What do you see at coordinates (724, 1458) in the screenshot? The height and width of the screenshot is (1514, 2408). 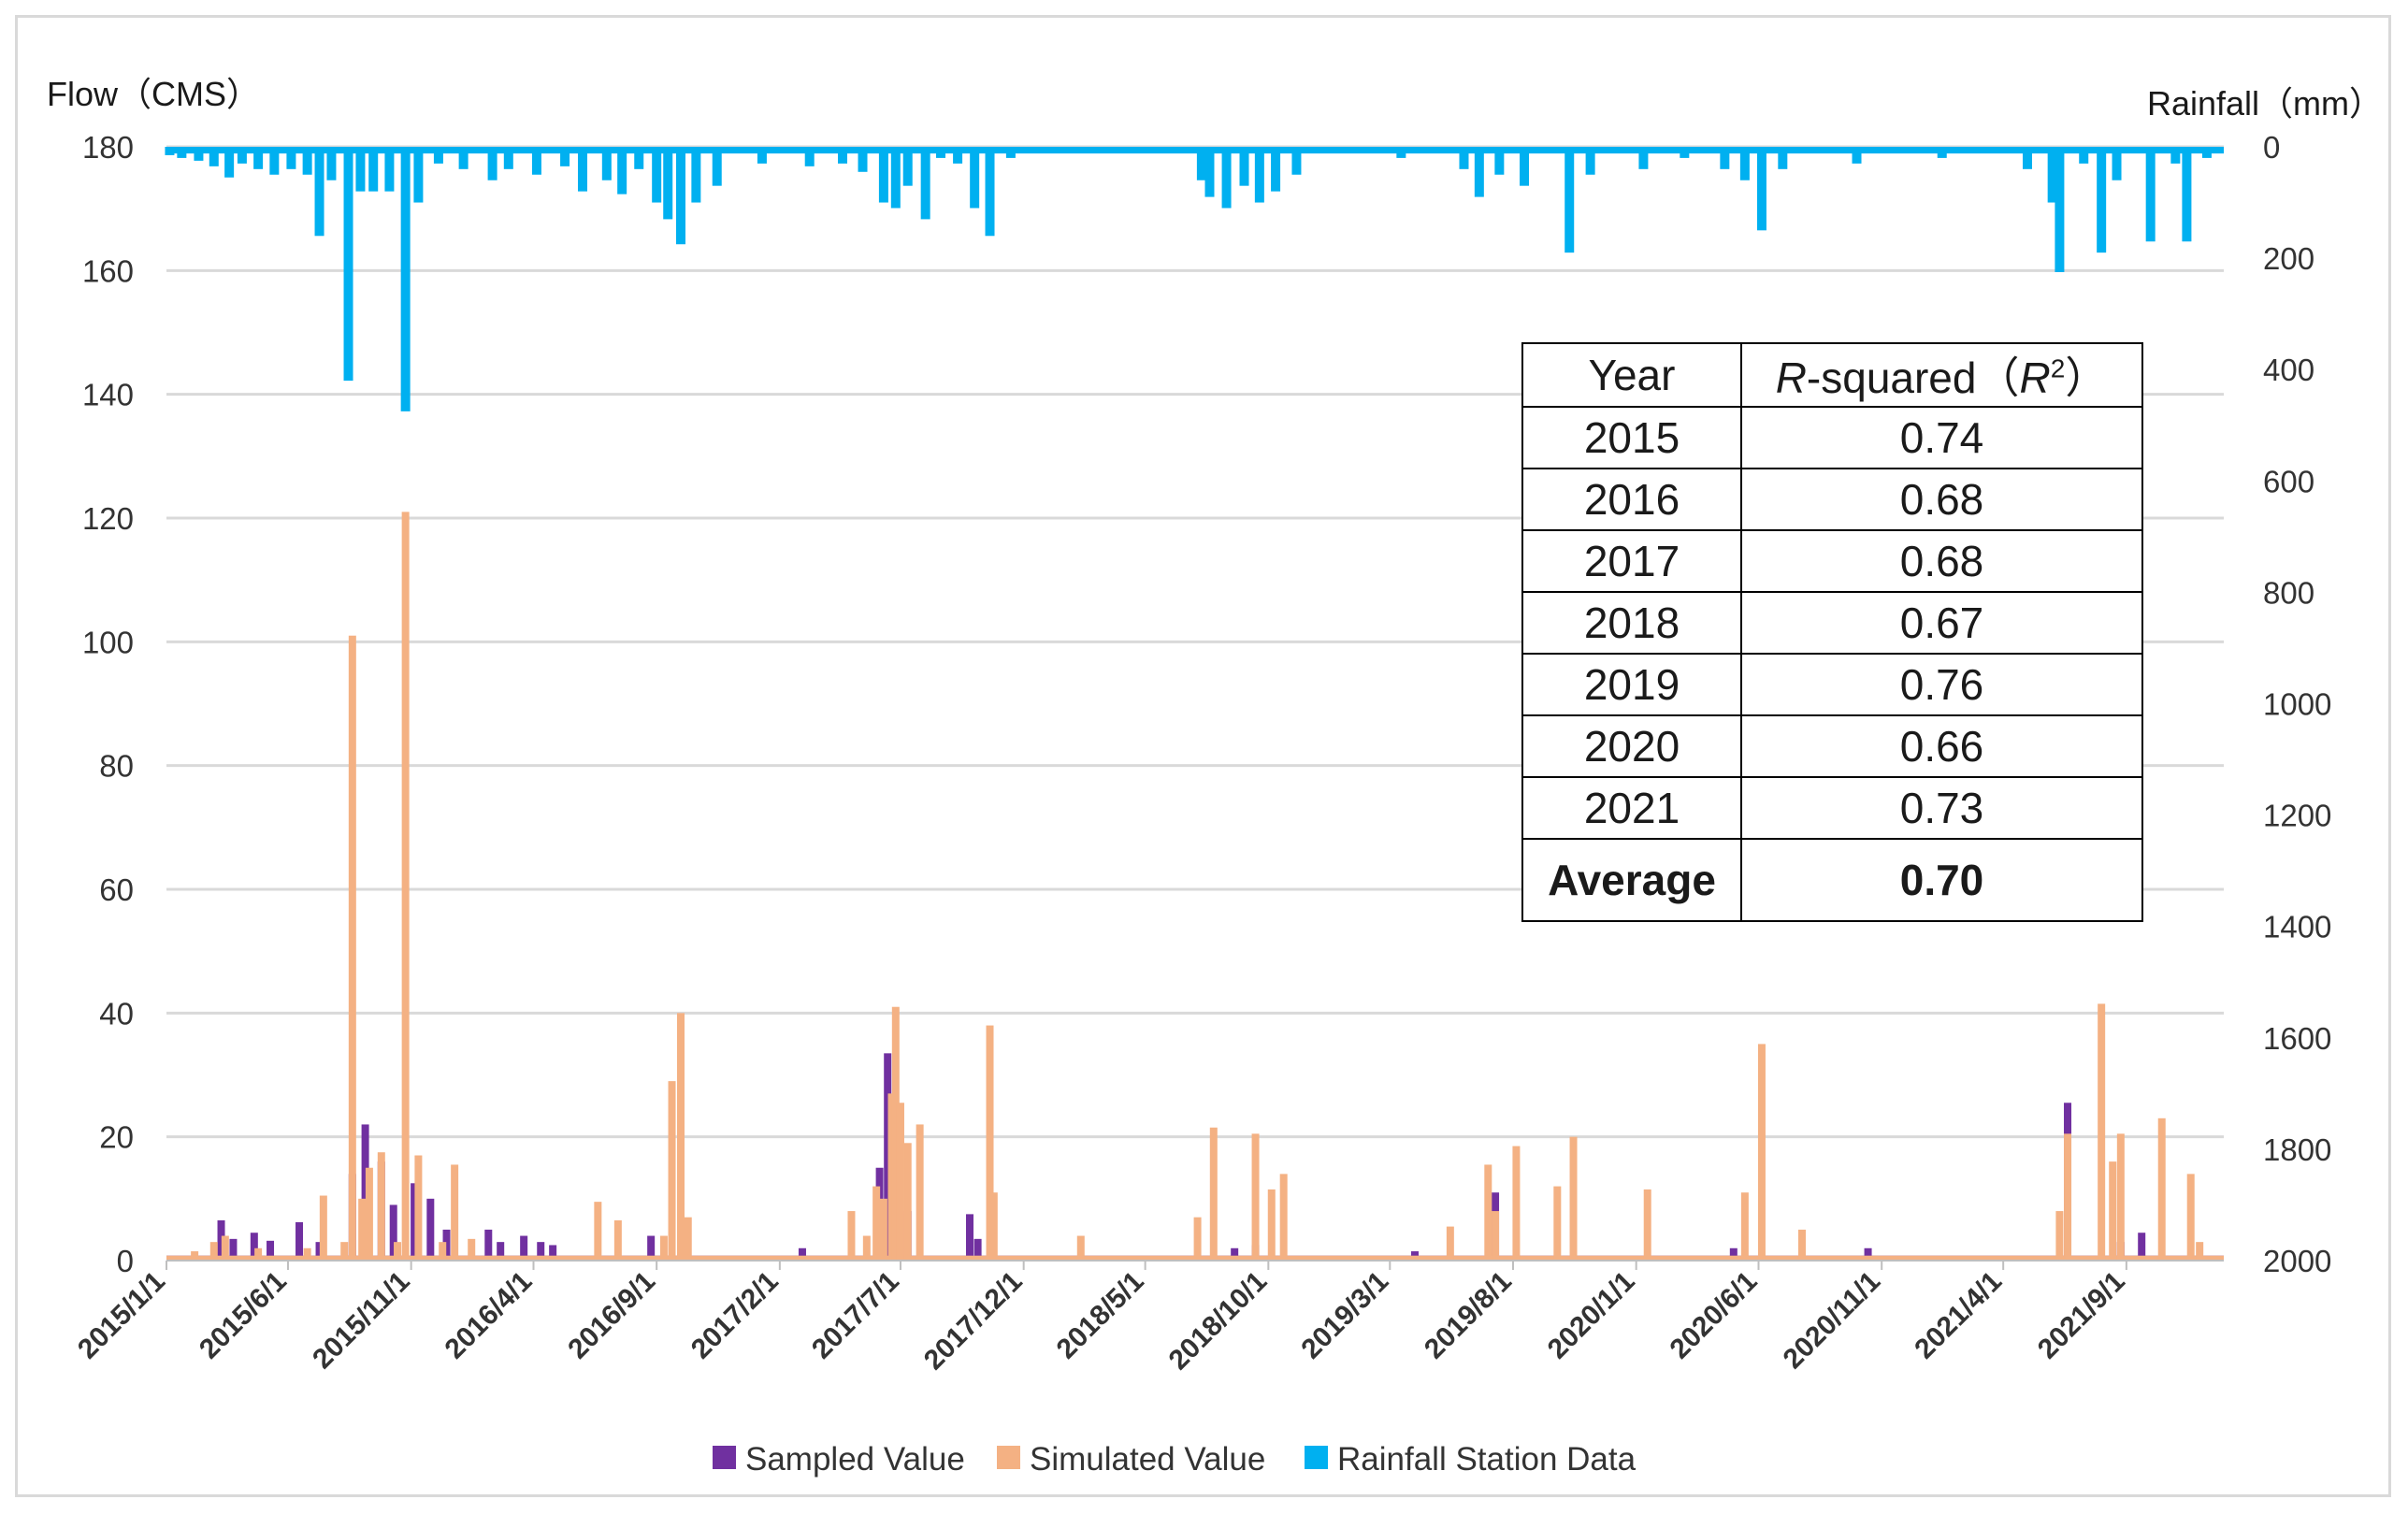 I see `legend-swatch-sampled` at bounding box center [724, 1458].